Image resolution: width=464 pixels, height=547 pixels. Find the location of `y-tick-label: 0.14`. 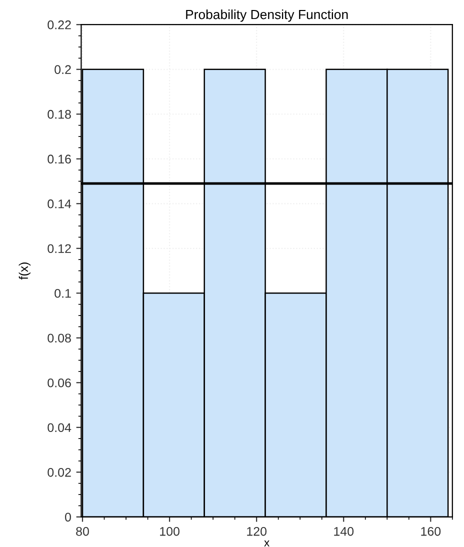

y-tick-label: 0.14 is located at coordinates (60, 203).